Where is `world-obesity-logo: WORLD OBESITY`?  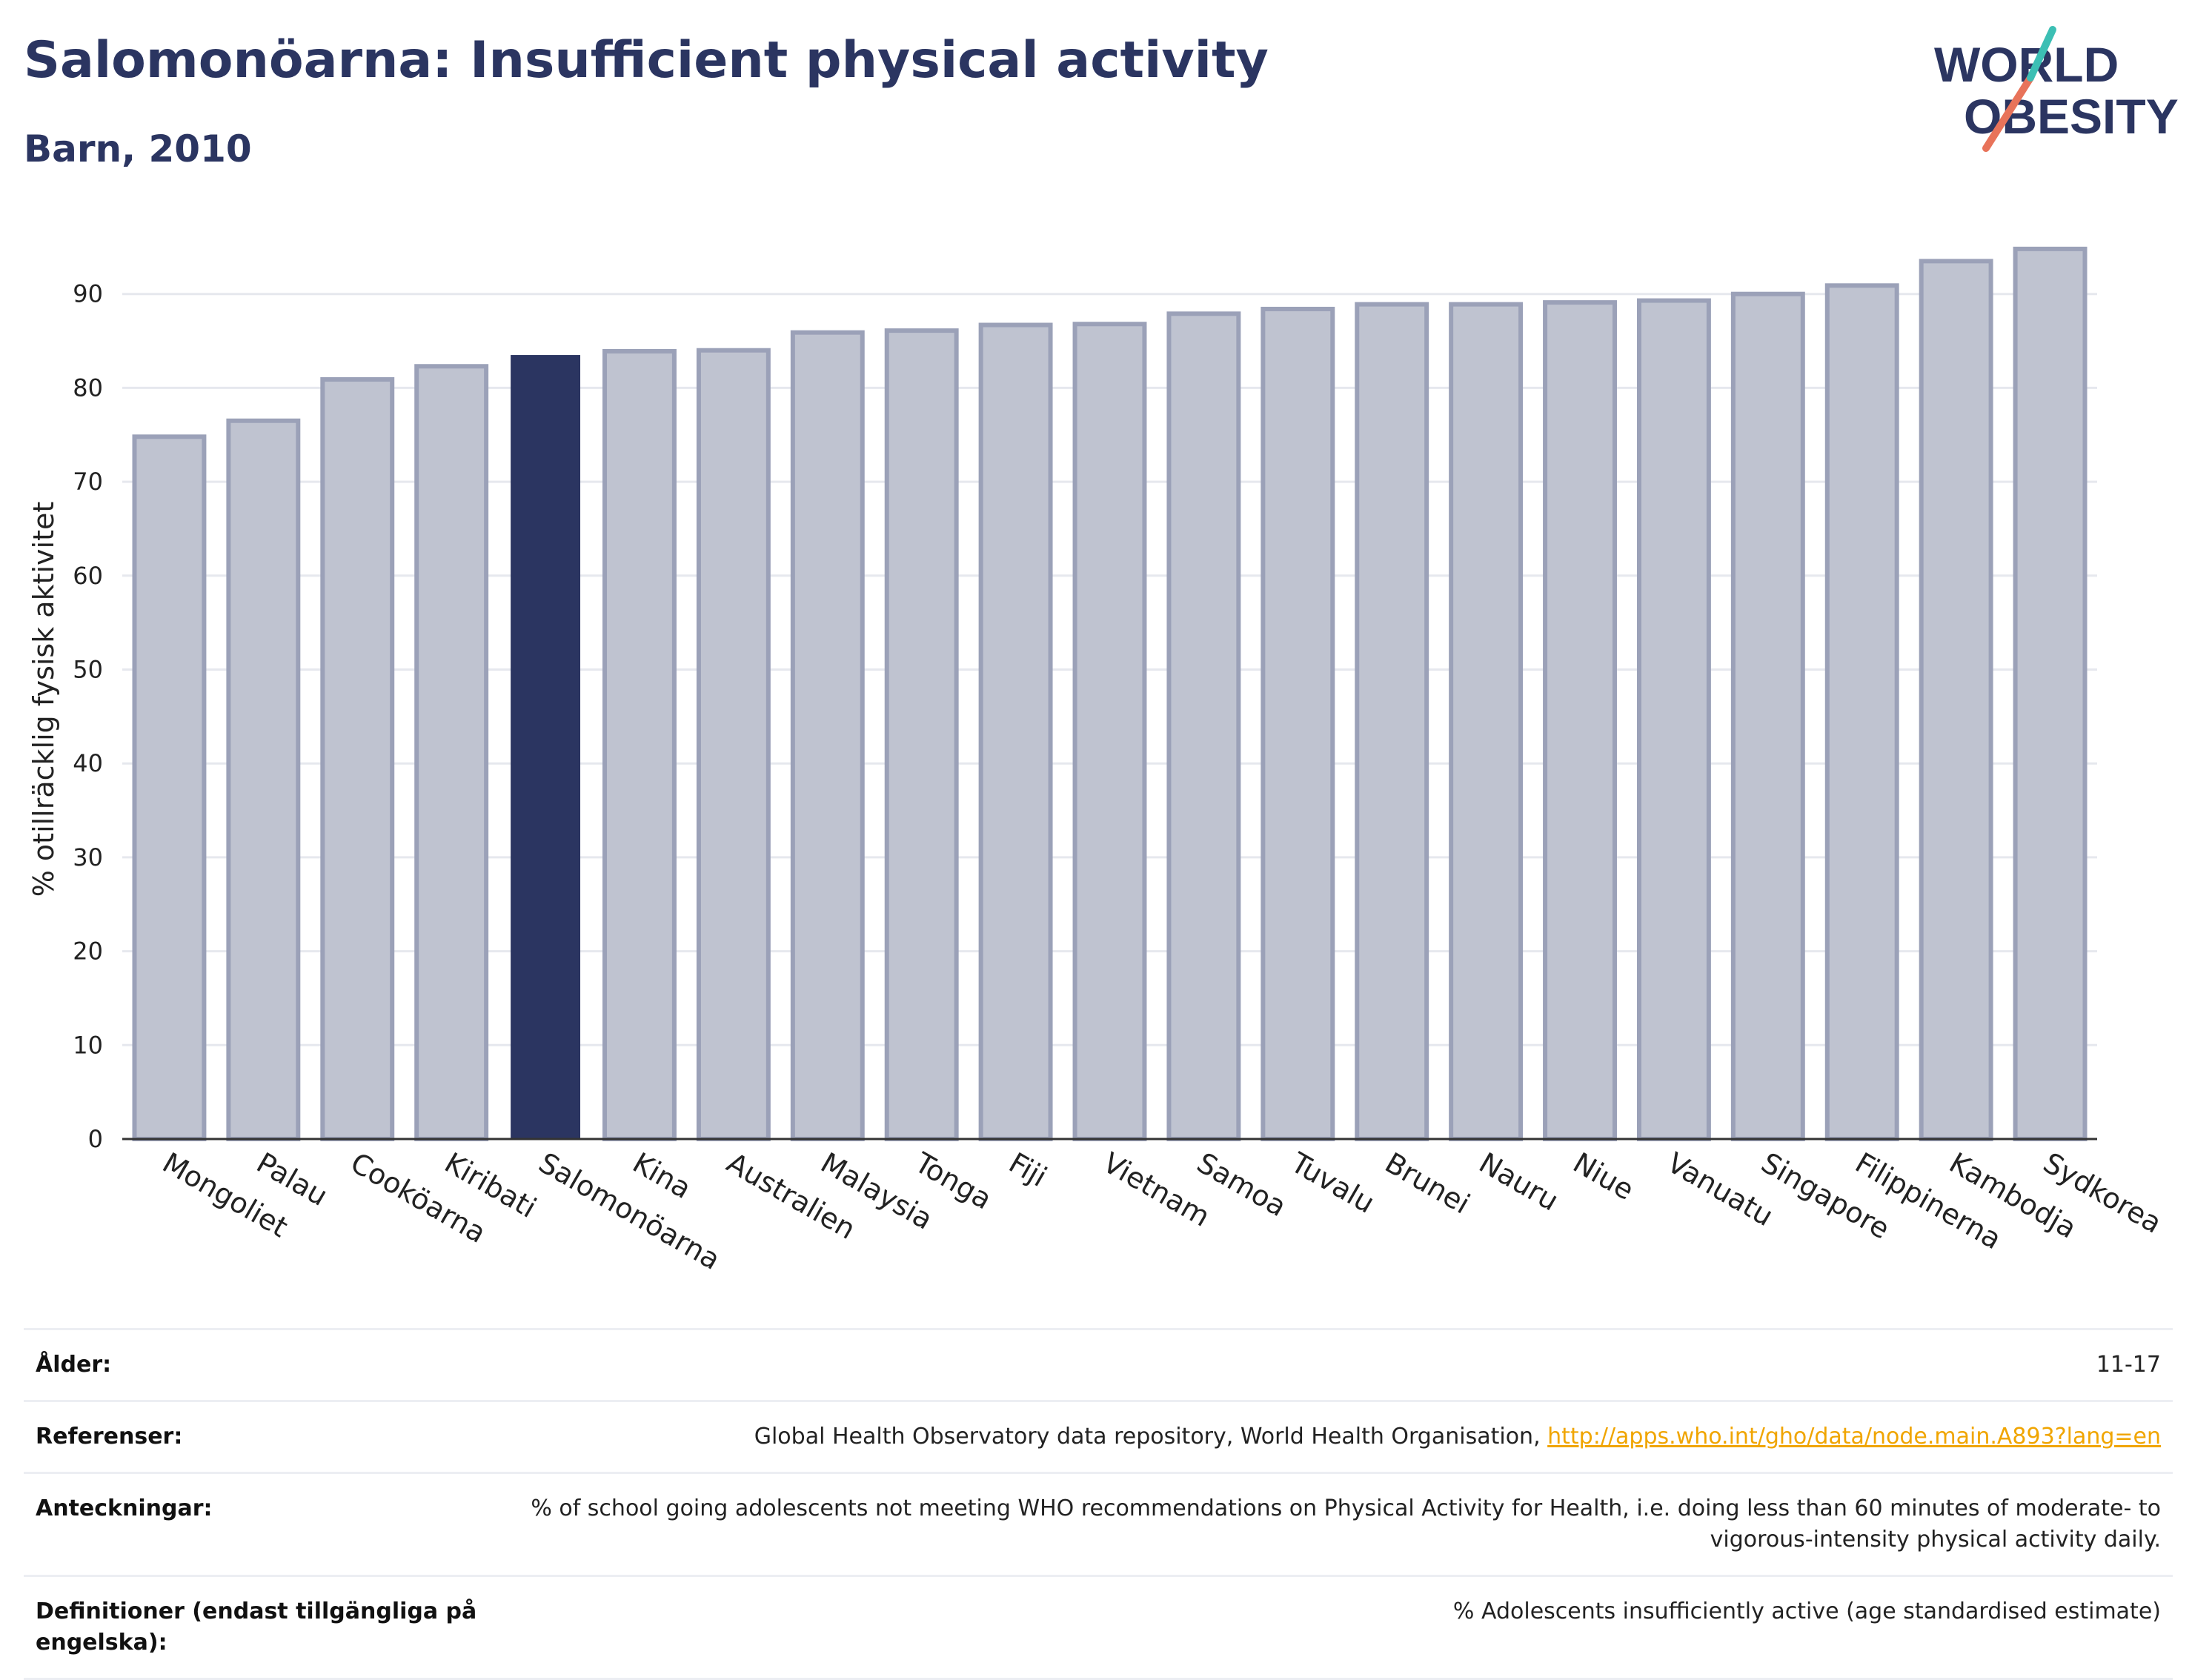 world-obesity-logo: WORLD OBESITY is located at coordinates (2056, 89).